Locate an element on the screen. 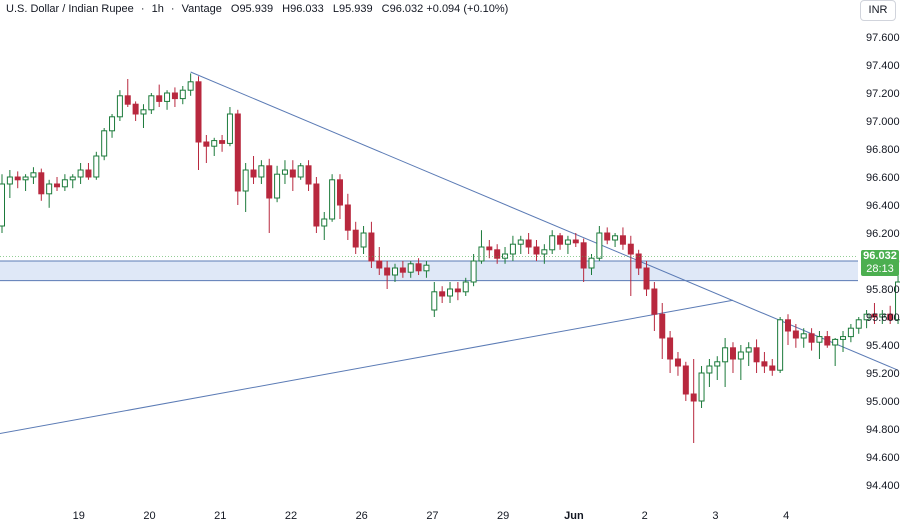 Image resolution: width=900 pixels, height=526 pixels. y-tick-label: 95.400 is located at coordinates (883, 346).